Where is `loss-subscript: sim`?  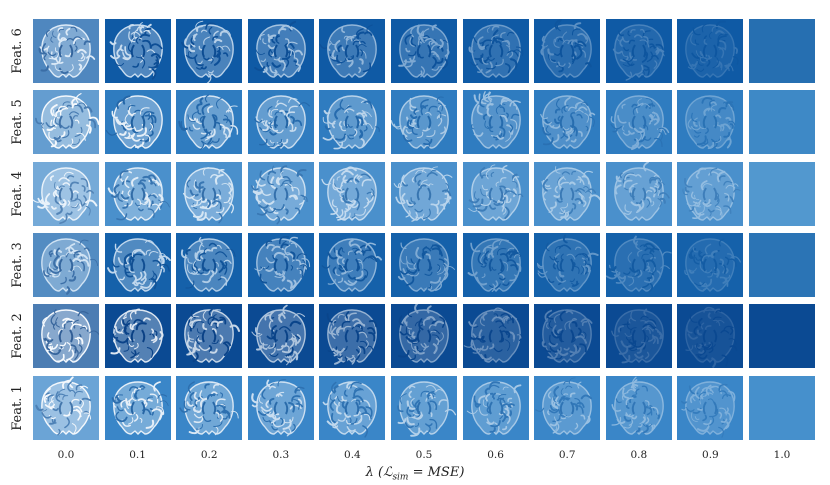 loss-subscript: sim is located at coordinates (400, 477).